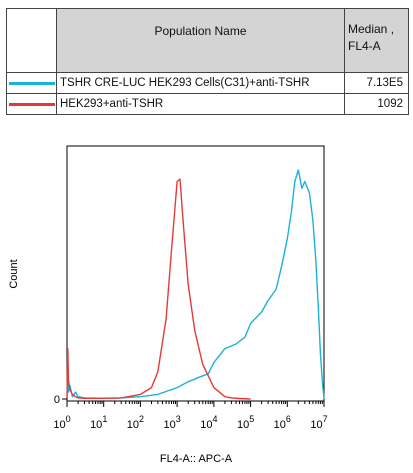 This screenshot has height=473, width=413. Describe the element at coordinates (318, 422) in the screenshot. I see `x-tick-label: 10⁷` at that location.